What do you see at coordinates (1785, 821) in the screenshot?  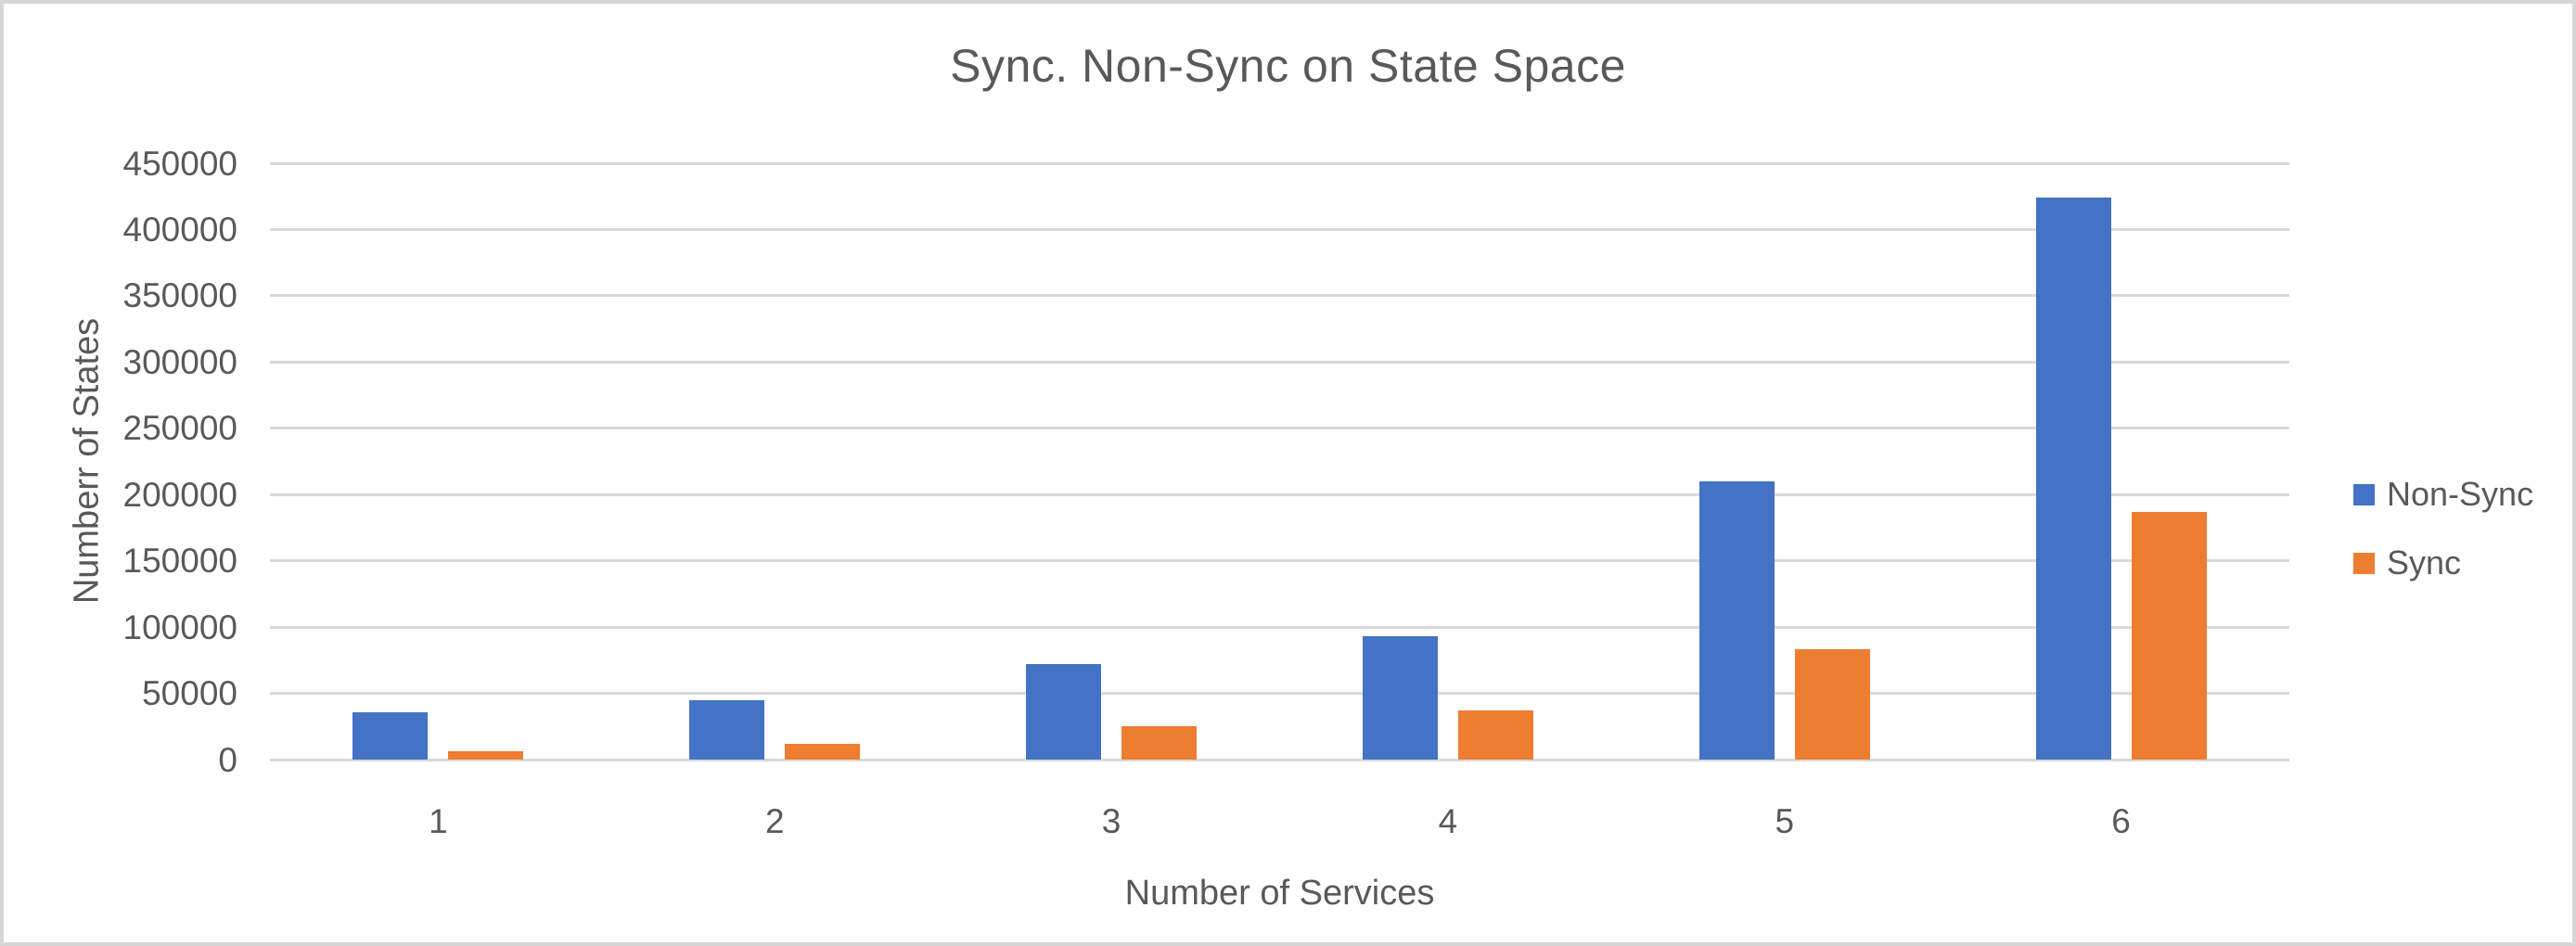 I see `x-tick-label: 5` at bounding box center [1785, 821].